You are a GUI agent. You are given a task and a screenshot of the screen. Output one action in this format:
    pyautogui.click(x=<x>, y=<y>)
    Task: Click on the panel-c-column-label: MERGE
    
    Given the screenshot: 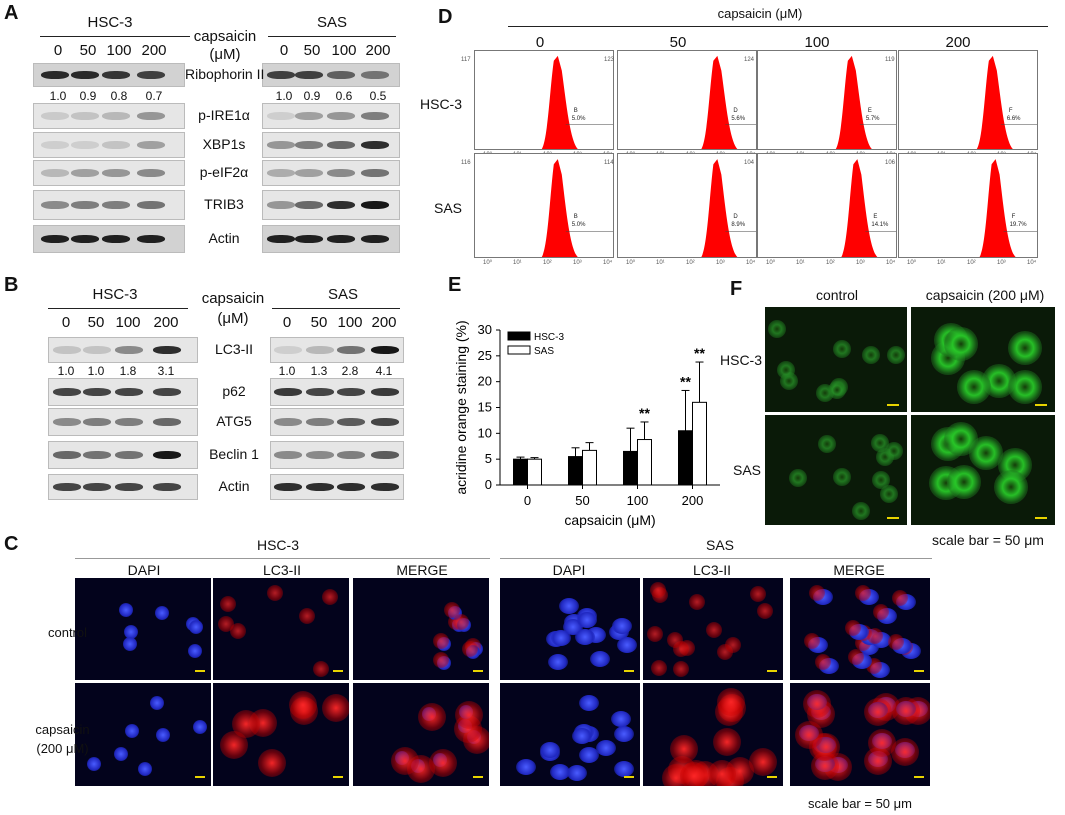 What is the action you would take?
    pyautogui.click(x=859, y=570)
    